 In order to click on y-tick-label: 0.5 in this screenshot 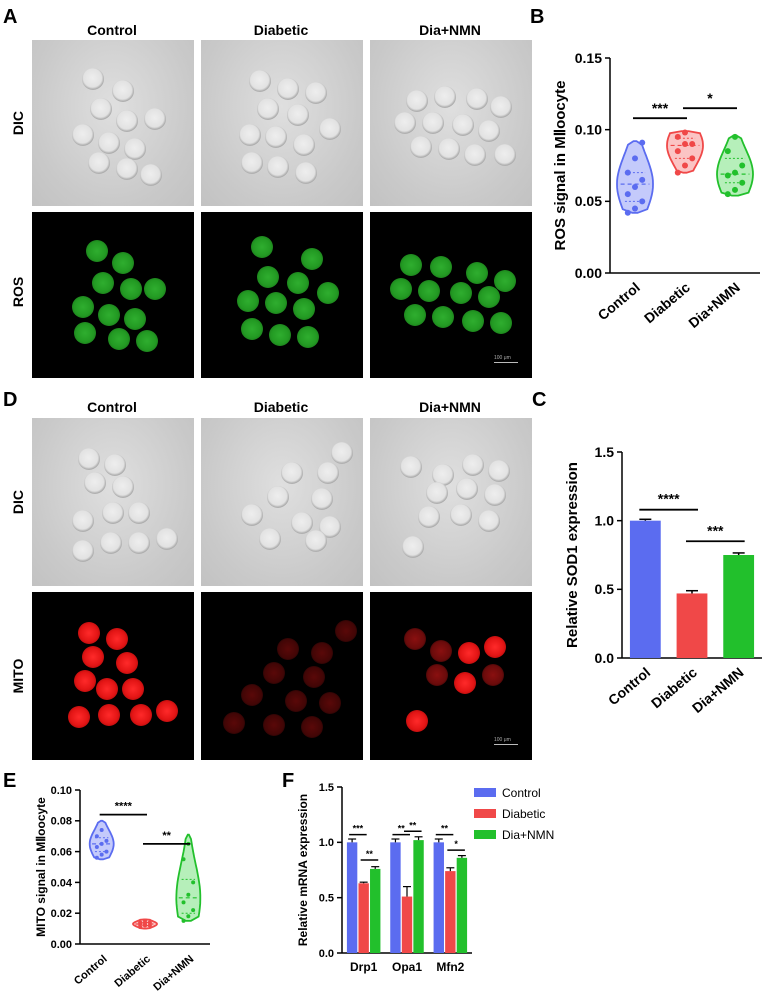, I will do `click(605, 589)`.